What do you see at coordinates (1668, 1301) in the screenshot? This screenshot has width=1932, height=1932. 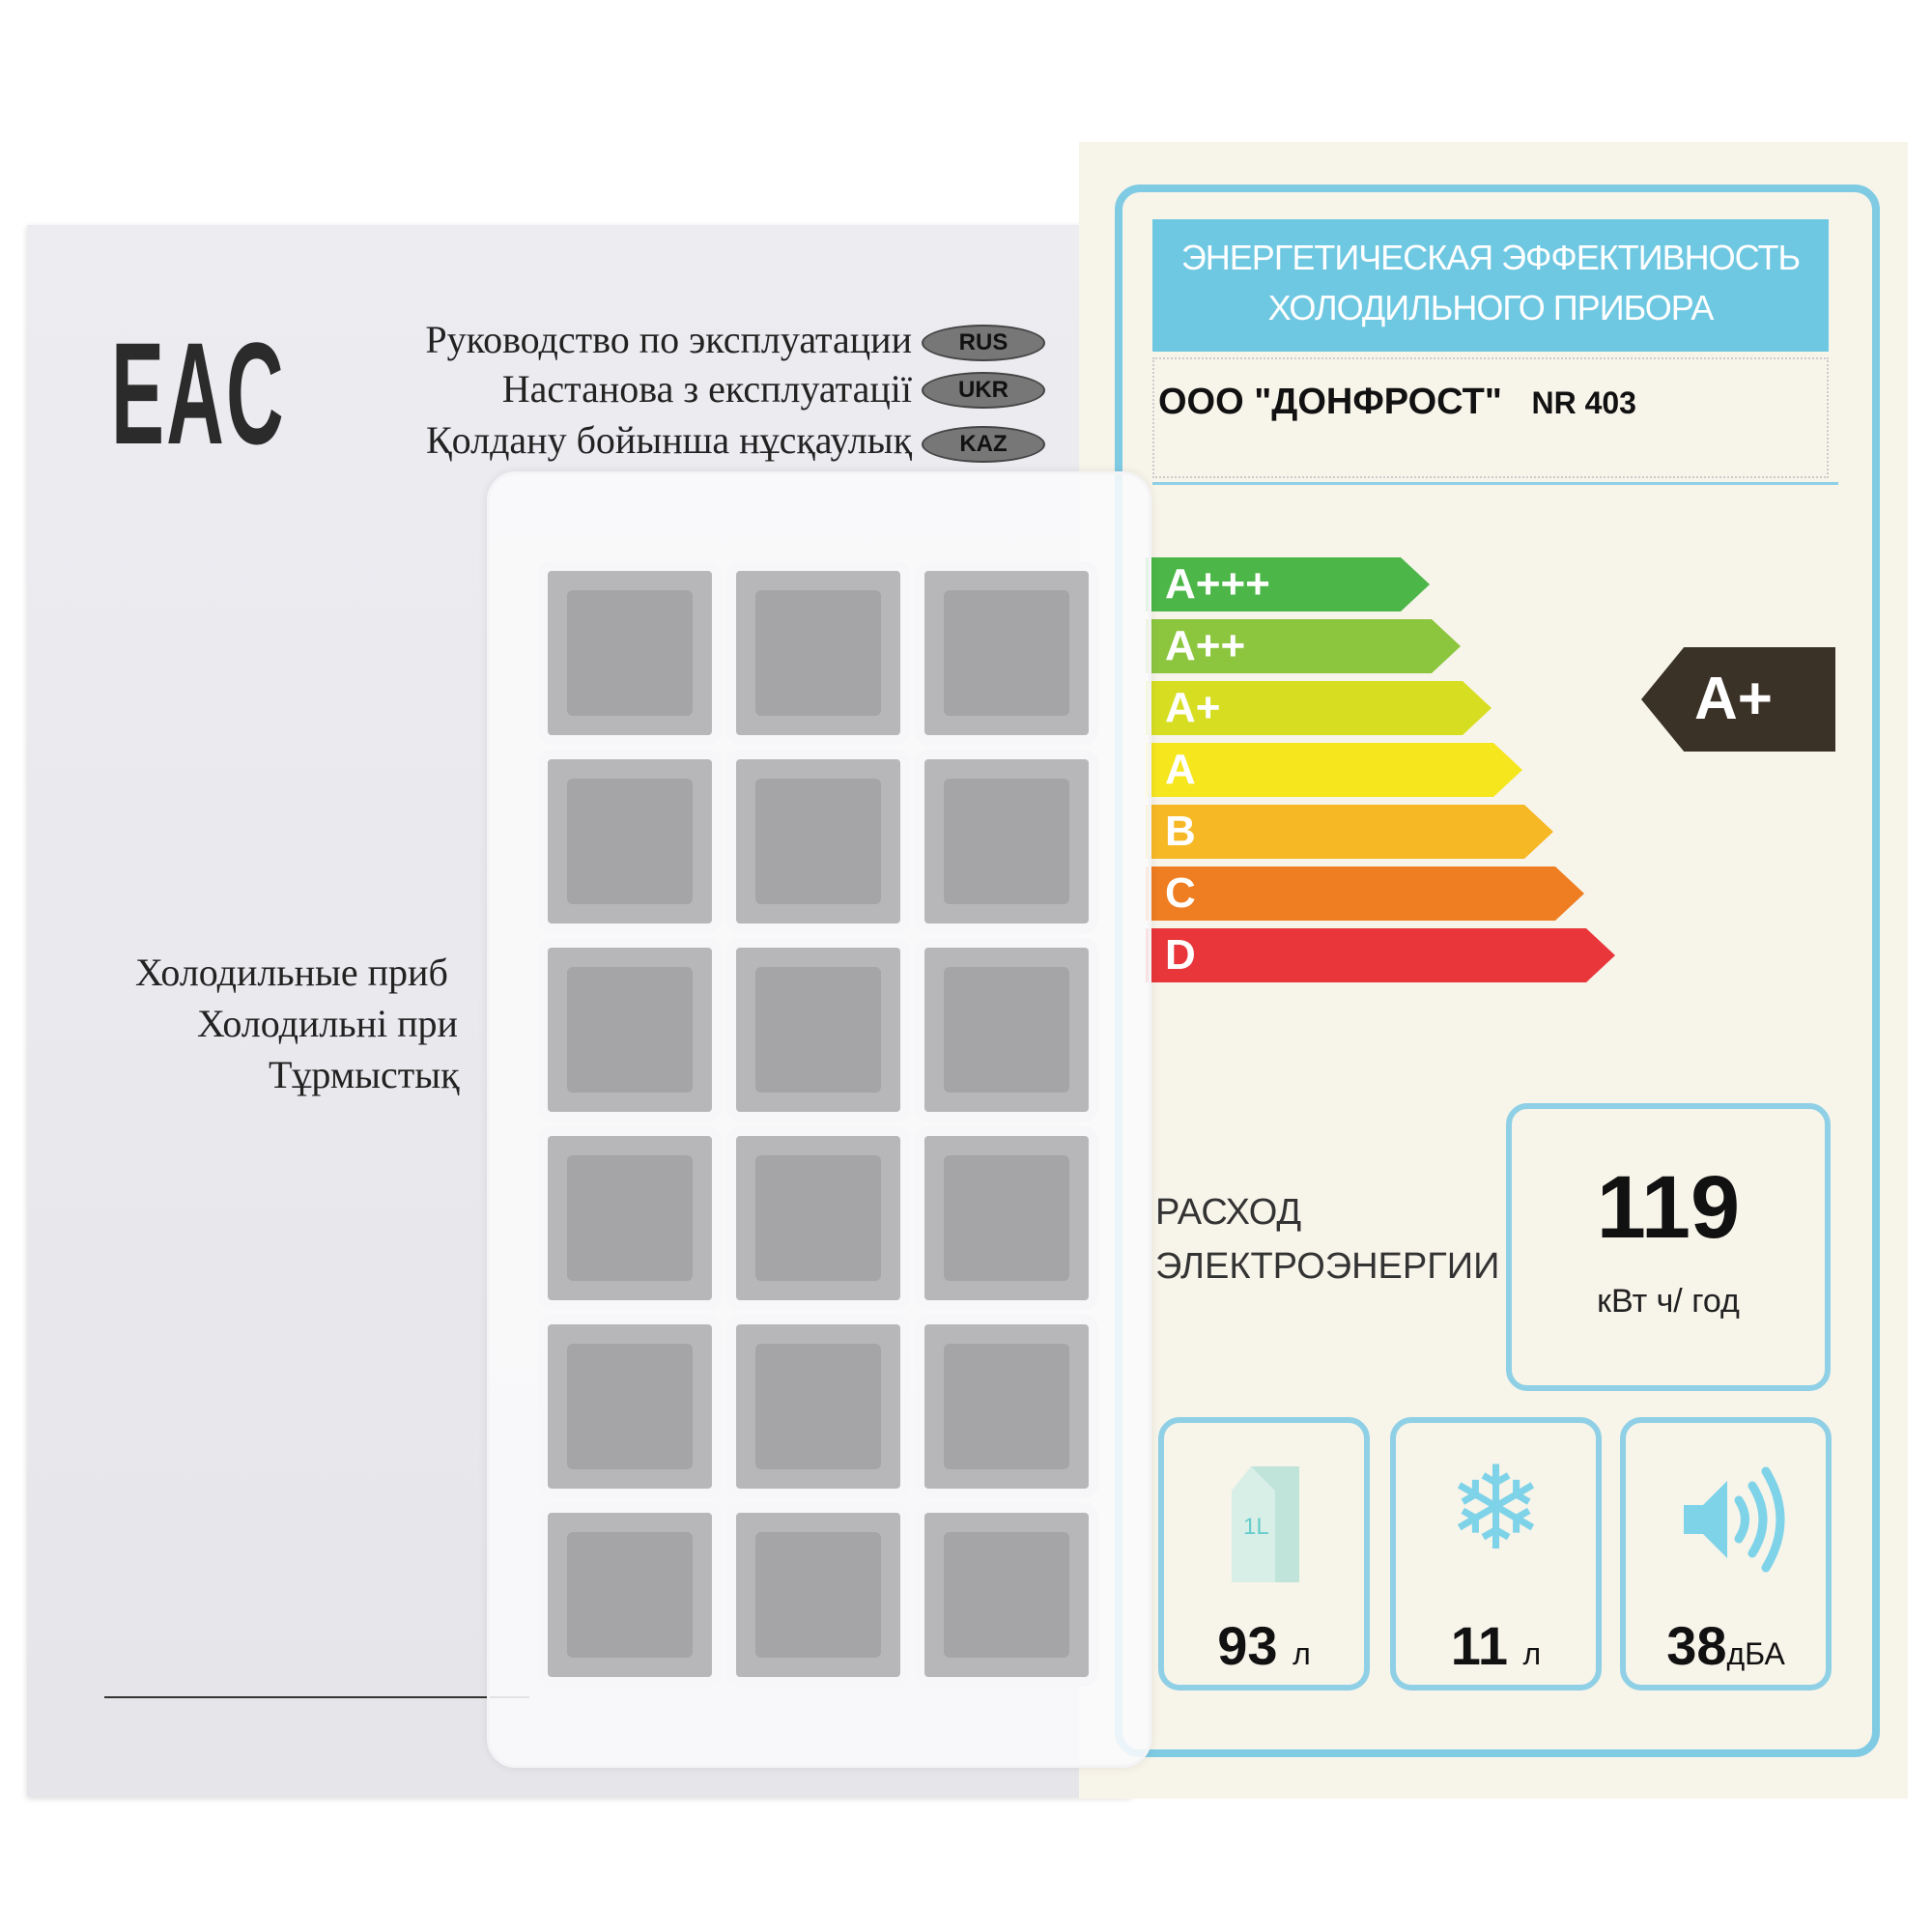 I see `consumption-unit: кВт ч/ год` at bounding box center [1668, 1301].